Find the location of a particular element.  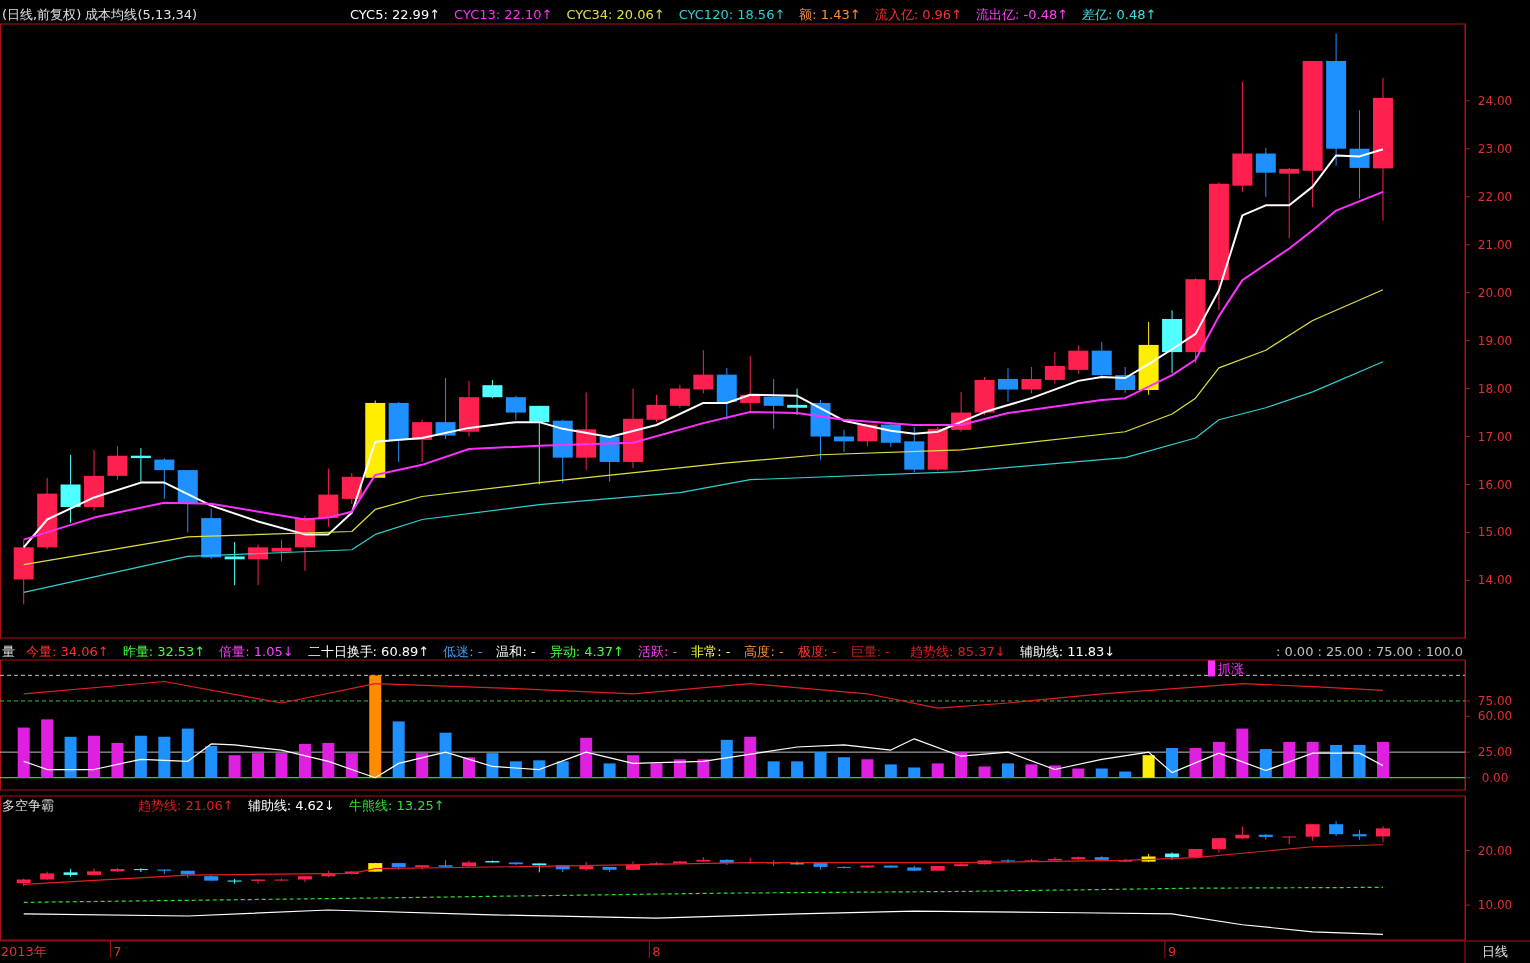

text: 活跃: - is located at coordinates (658, 651).